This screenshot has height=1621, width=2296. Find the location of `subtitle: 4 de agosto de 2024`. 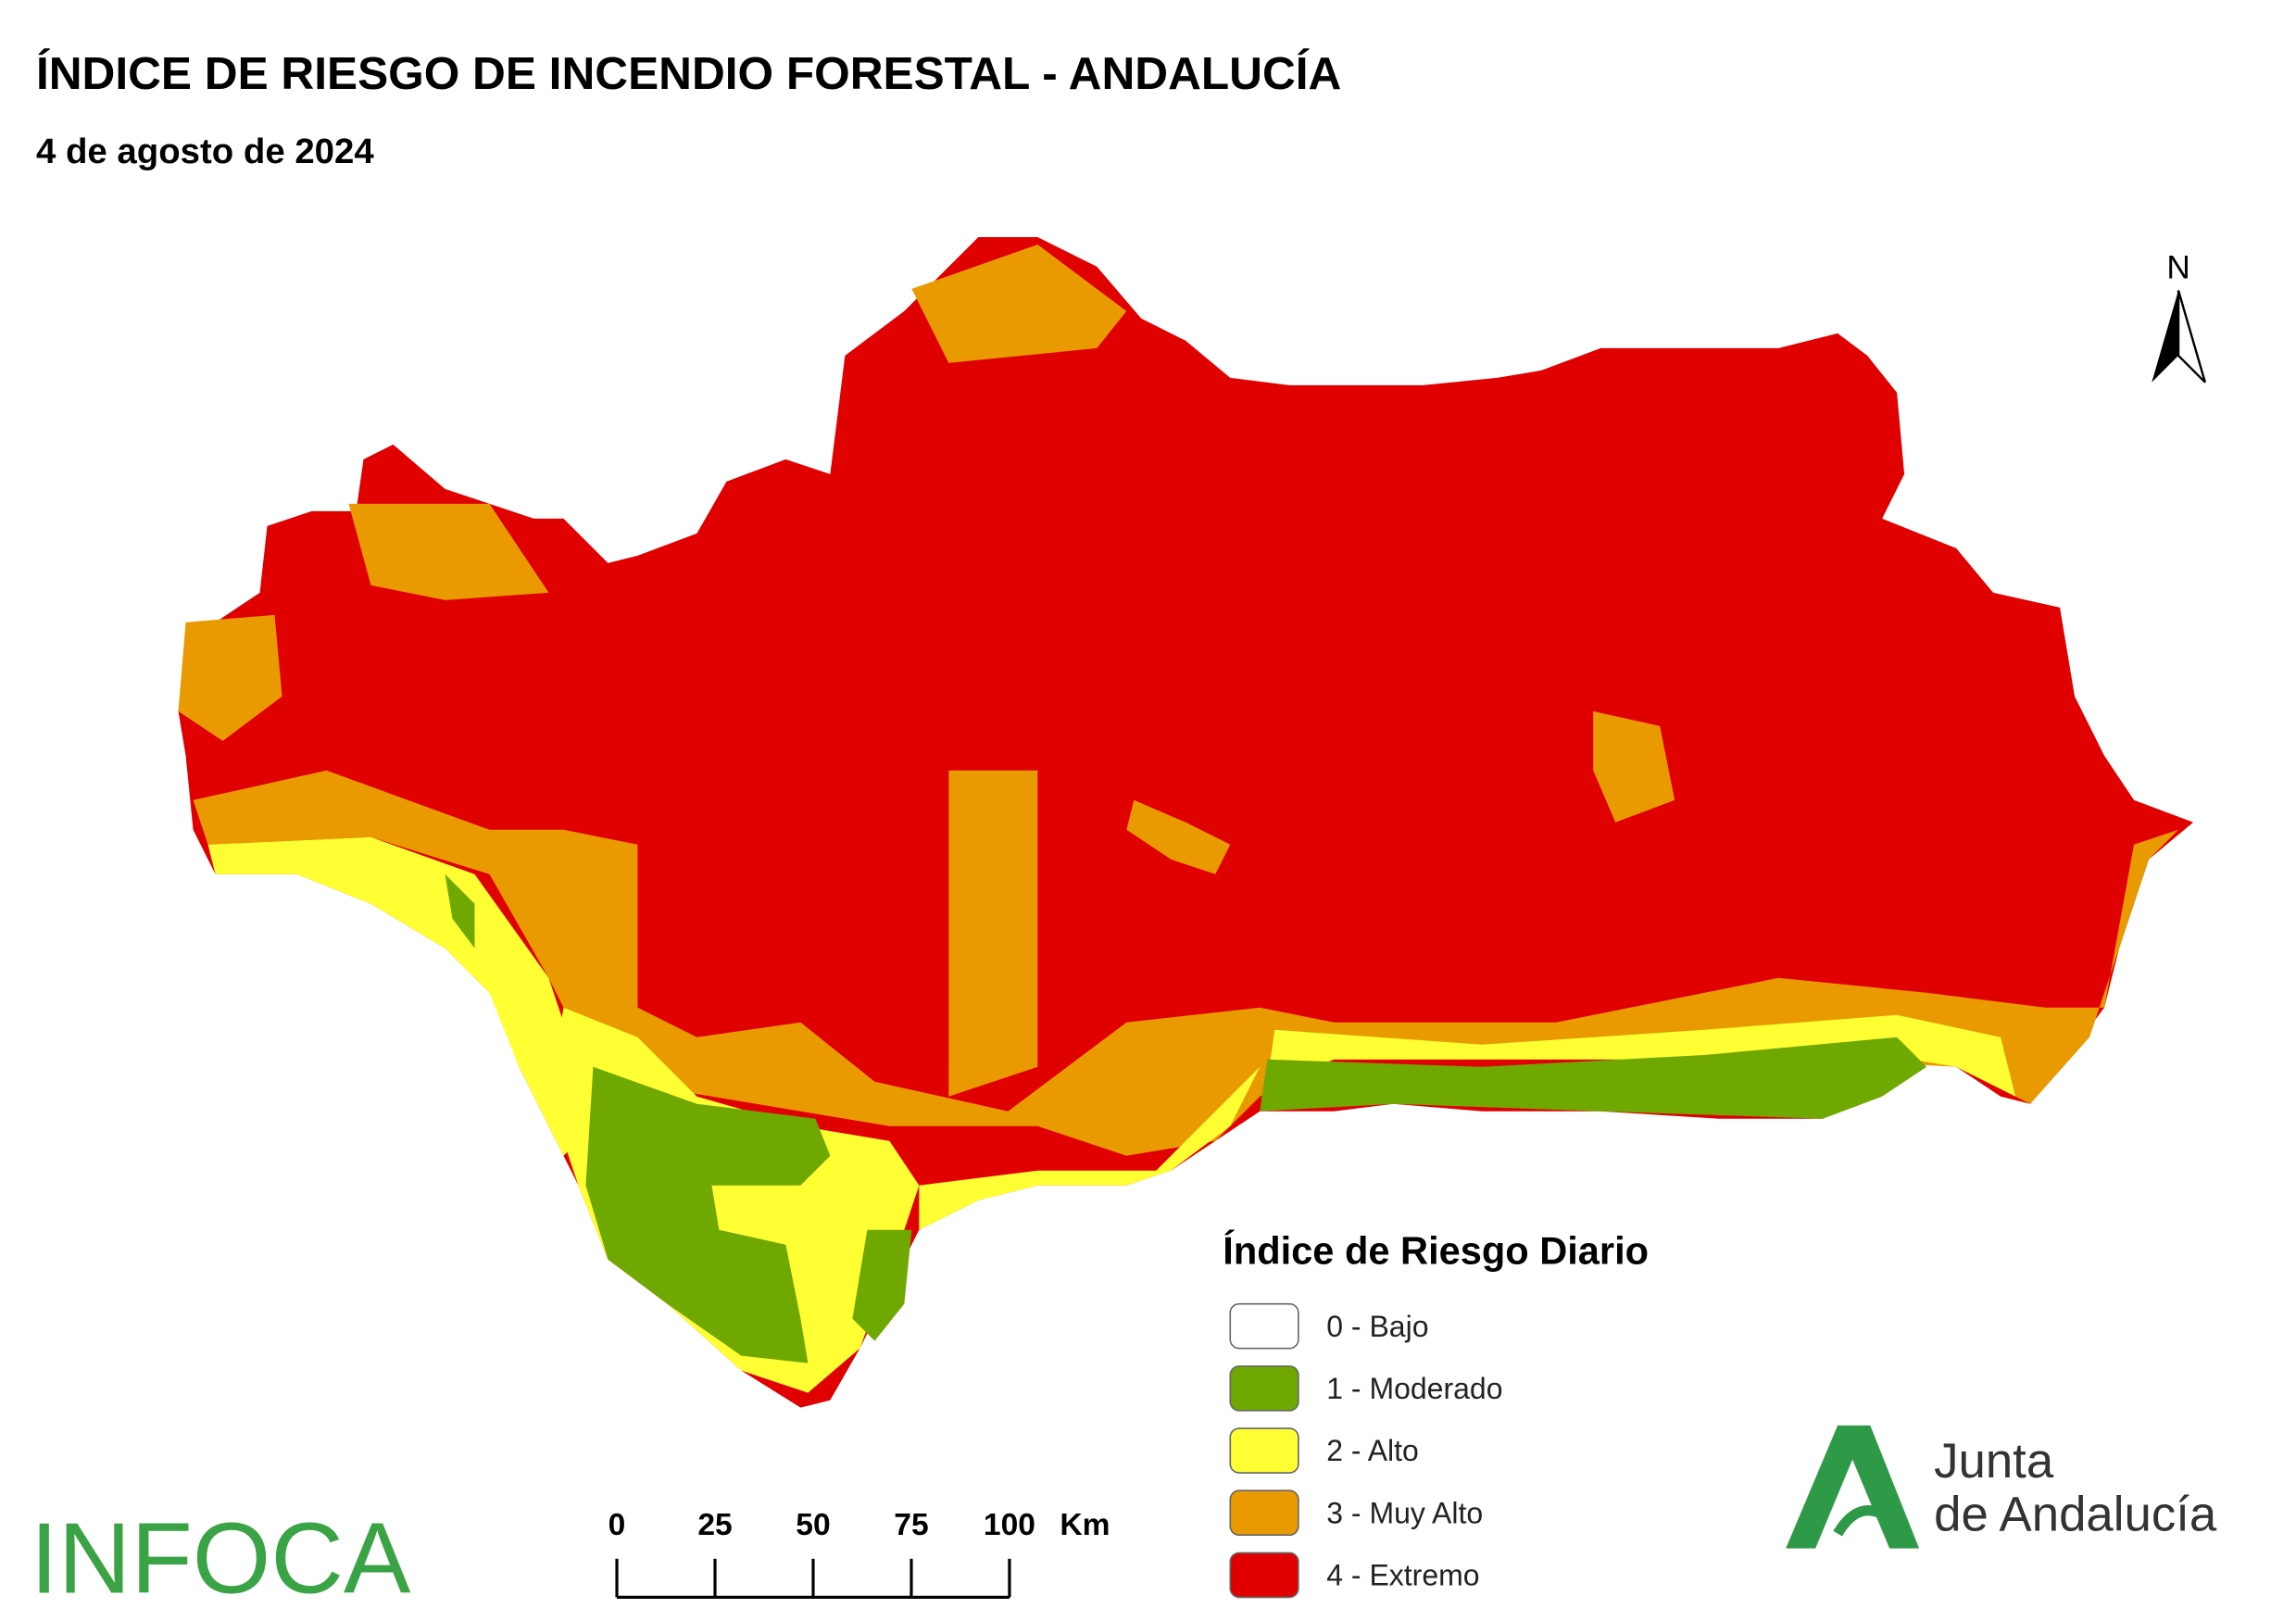

subtitle: 4 de agosto de 2024 is located at coordinates (205, 151).